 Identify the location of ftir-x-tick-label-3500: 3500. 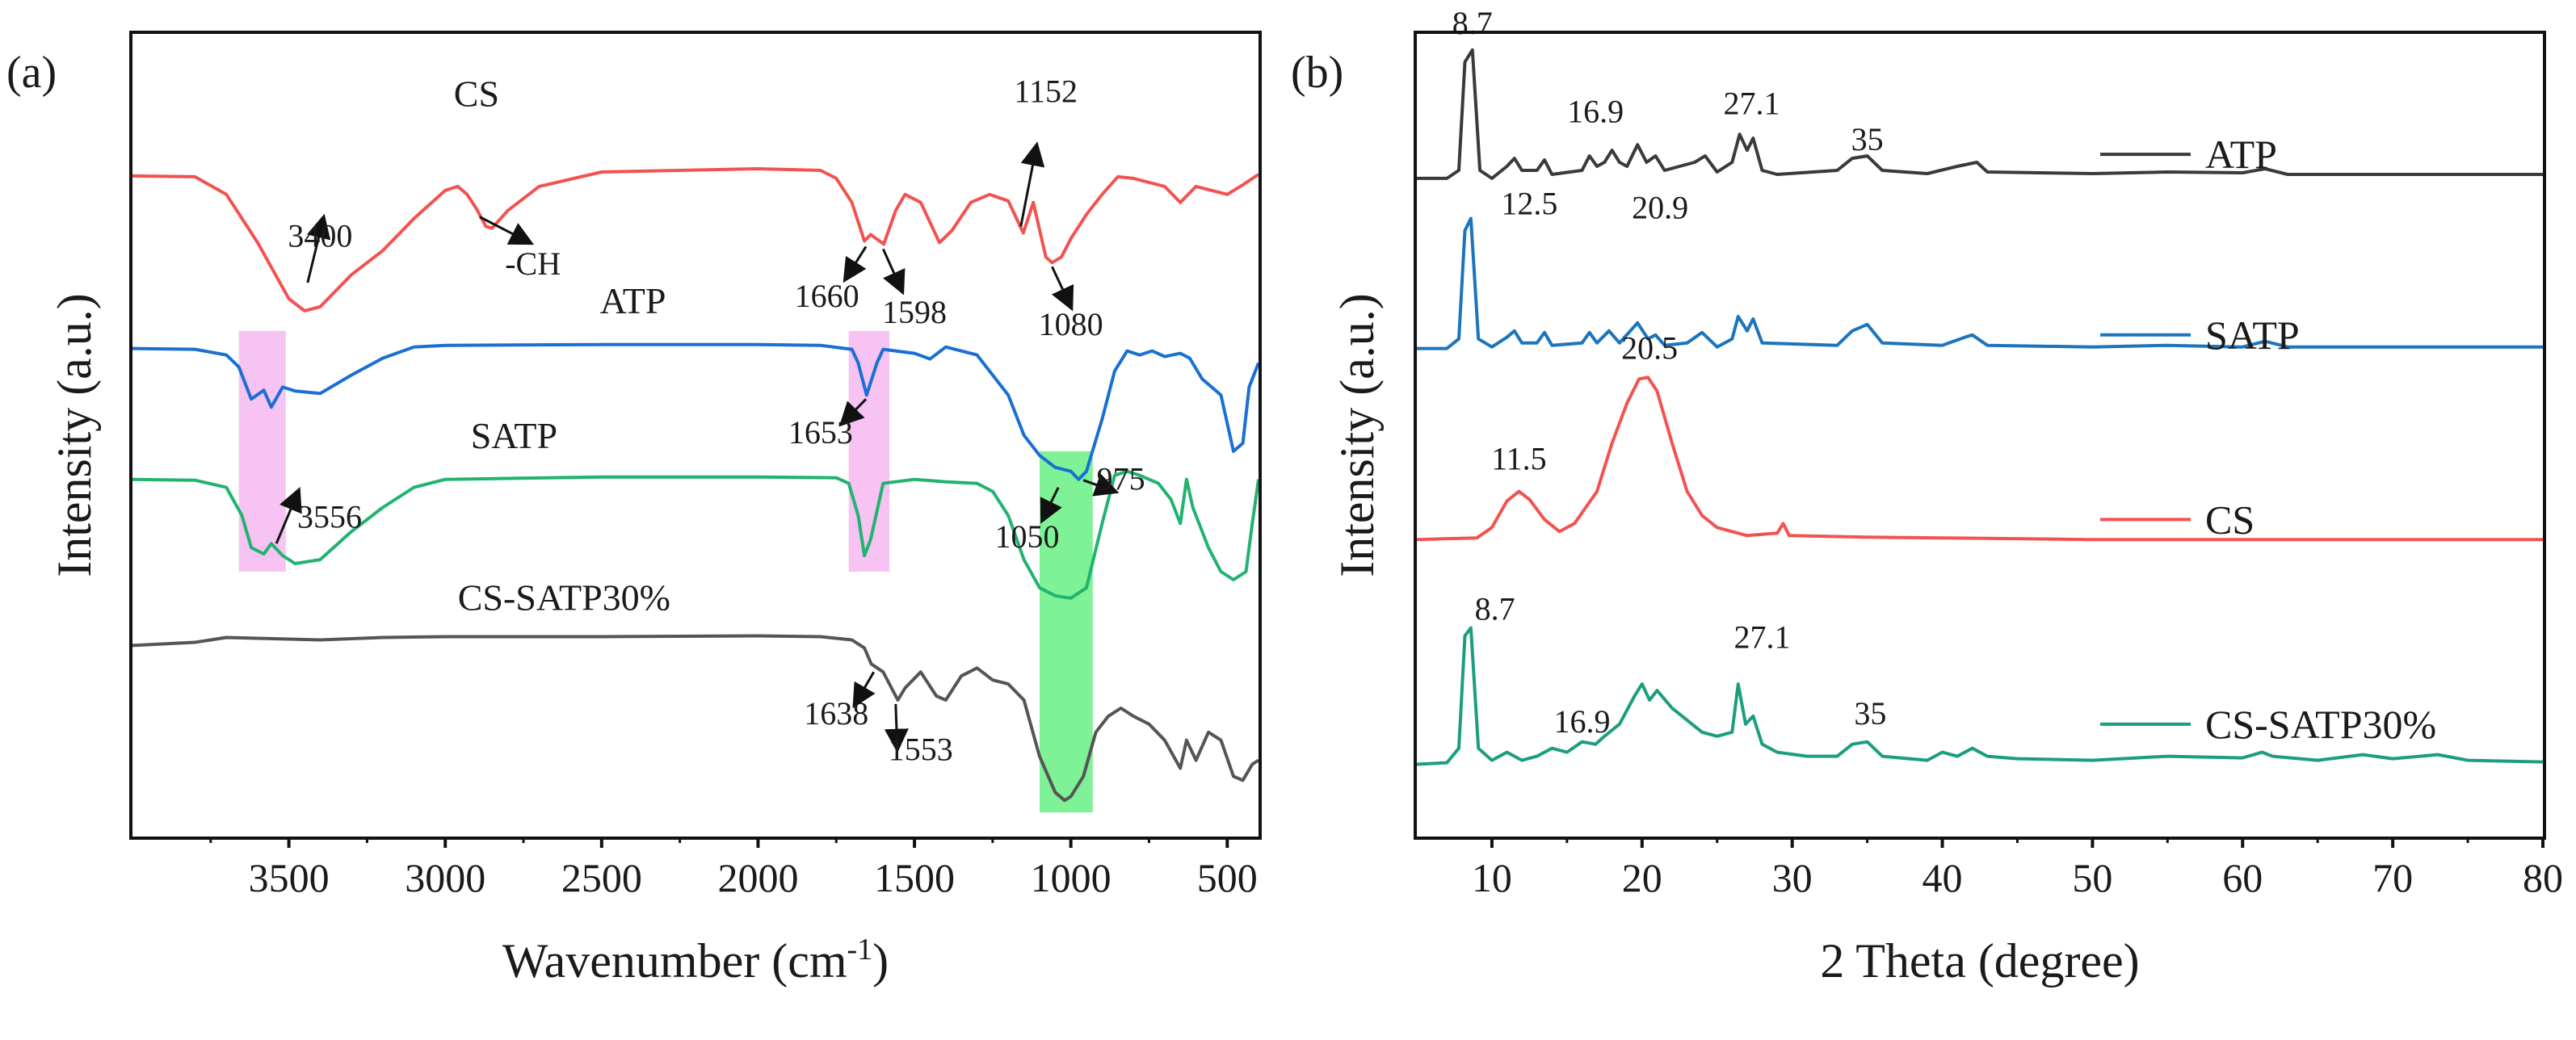
(289, 877).